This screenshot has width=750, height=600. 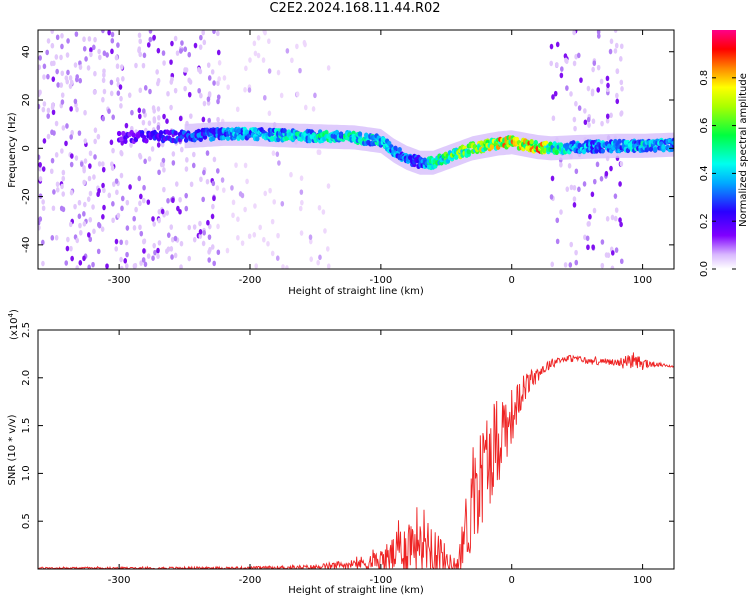 What do you see at coordinates (26, 196) in the screenshot?
I see `y-tick-label: -20` at bounding box center [26, 196].